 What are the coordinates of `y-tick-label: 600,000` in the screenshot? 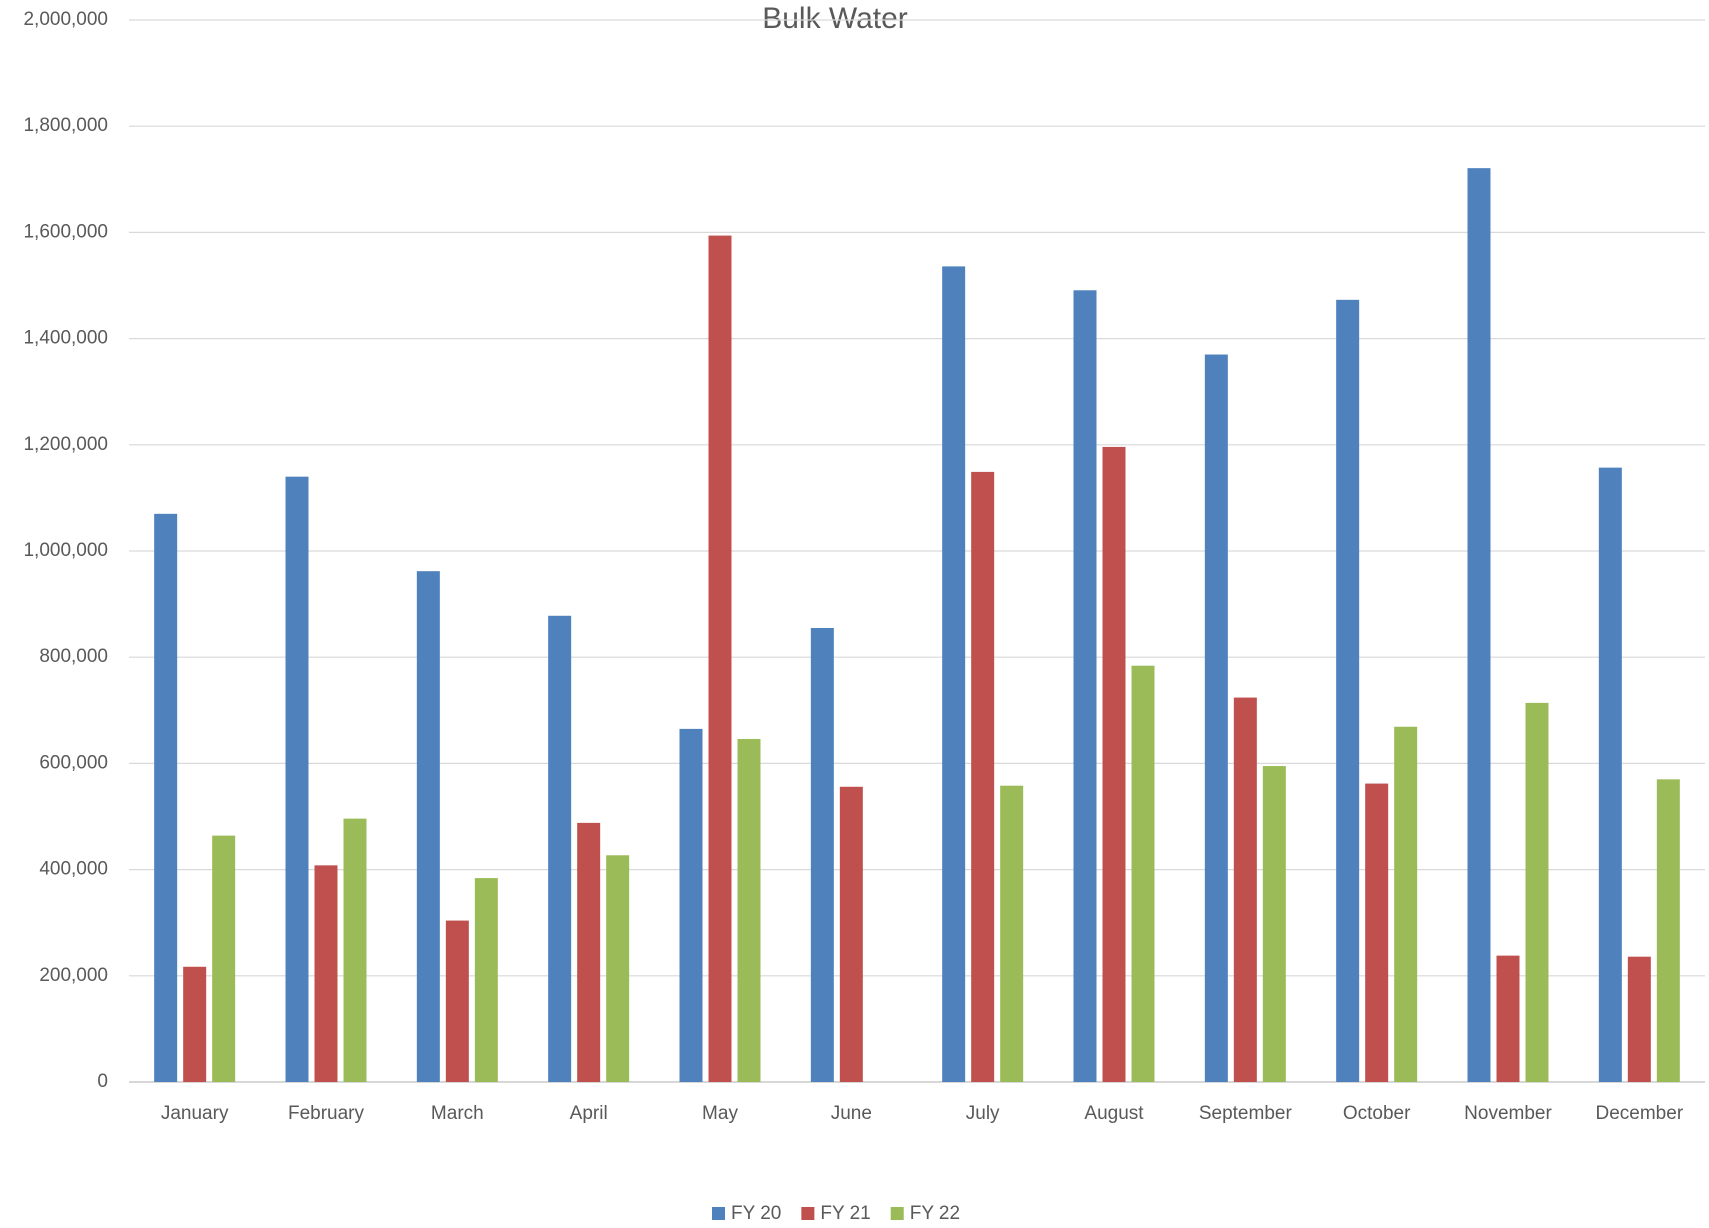 It's located at (73, 762).